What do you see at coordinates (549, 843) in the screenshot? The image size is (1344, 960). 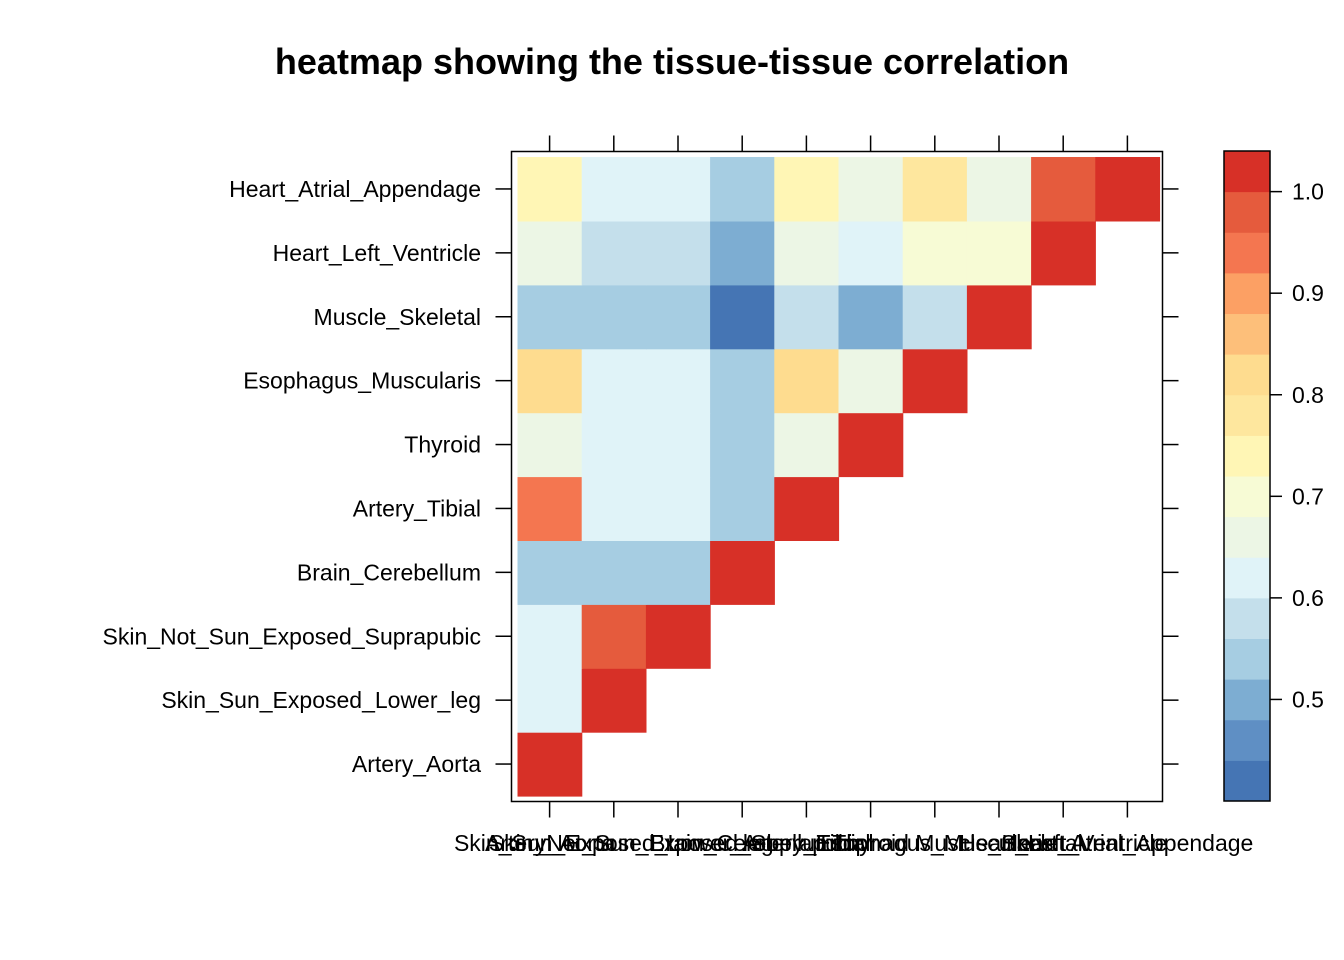 I see `x-tick-label: Artery_Aorta` at bounding box center [549, 843].